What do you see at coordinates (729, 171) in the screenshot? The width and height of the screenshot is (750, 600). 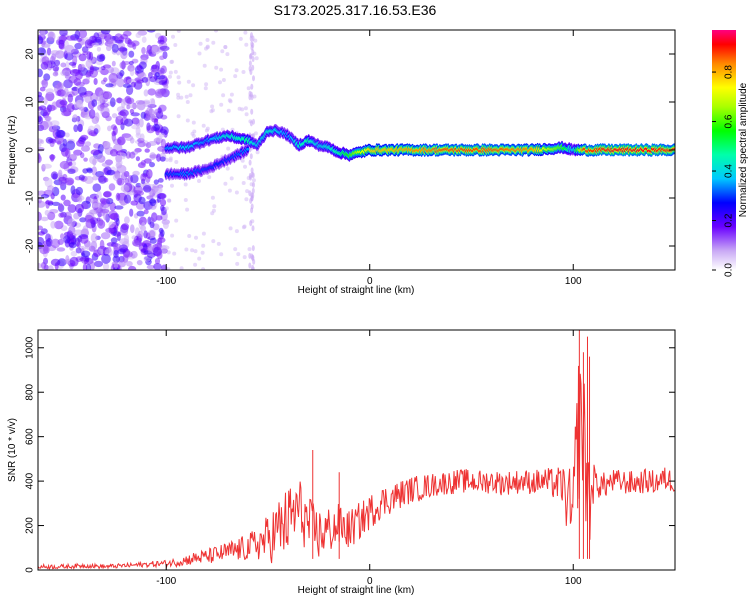 I see `colorbar-tick-label: 0.4` at bounding box center [729, 171].